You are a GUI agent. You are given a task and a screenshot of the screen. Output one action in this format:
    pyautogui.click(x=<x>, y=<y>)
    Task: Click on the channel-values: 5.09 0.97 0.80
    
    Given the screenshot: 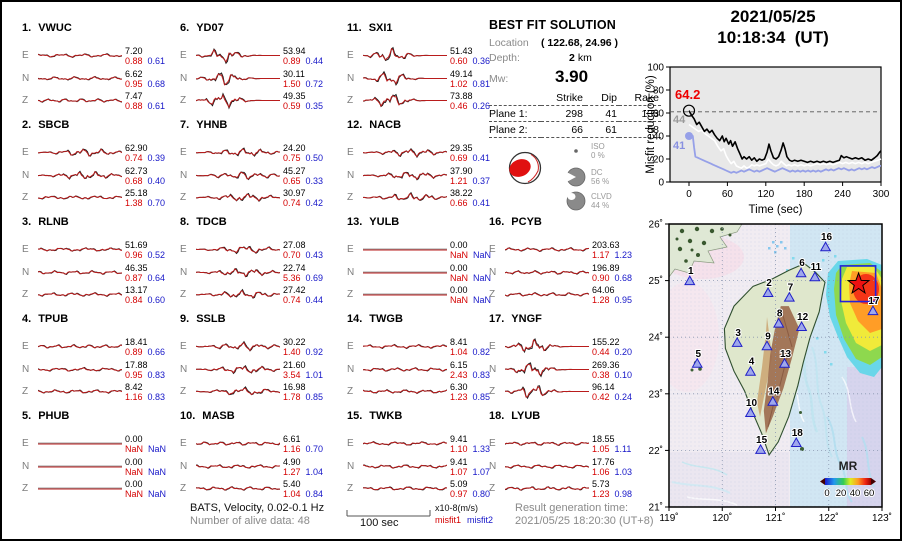 What is the action you would take?
    pyautogui.click(x=470, y=489)
    